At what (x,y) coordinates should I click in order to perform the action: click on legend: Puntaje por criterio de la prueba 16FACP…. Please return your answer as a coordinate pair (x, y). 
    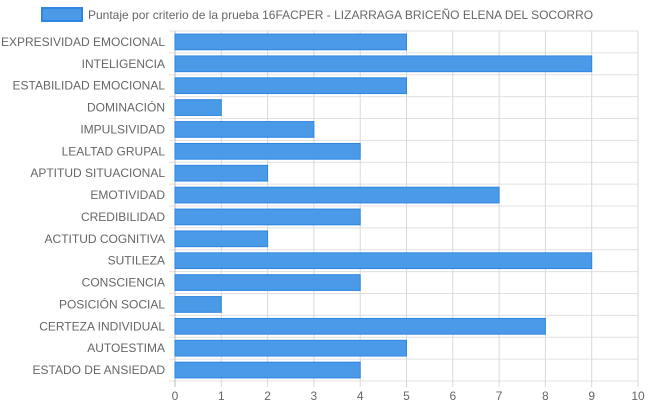
    Looking at the image, I should click on (317, 14).